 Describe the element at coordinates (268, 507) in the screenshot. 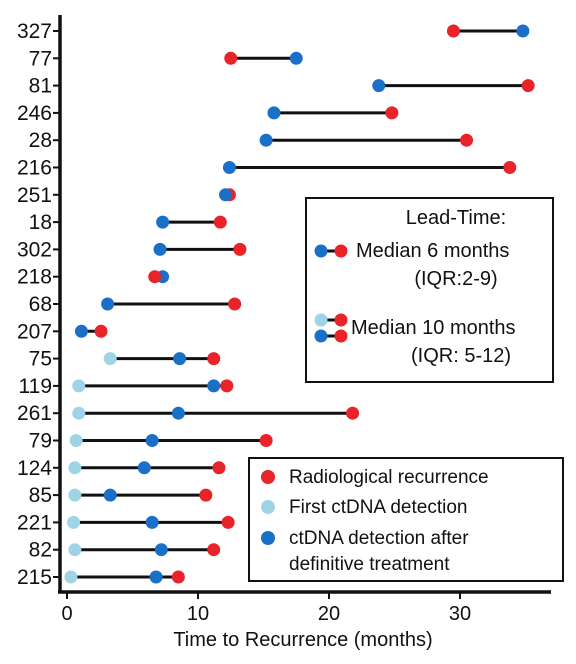

I see `legend-marker-first-ctdna` at that location.